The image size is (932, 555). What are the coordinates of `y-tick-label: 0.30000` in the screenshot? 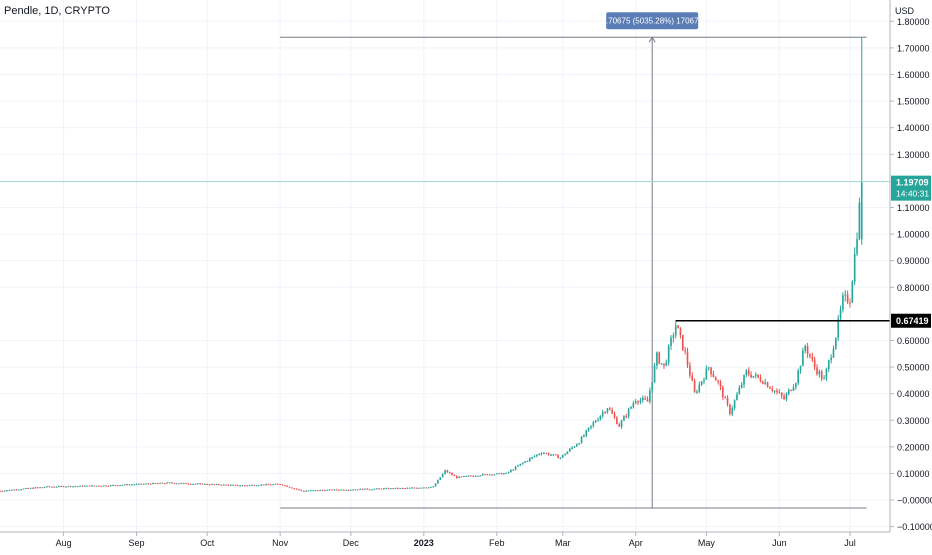 It's located at (913, 421).